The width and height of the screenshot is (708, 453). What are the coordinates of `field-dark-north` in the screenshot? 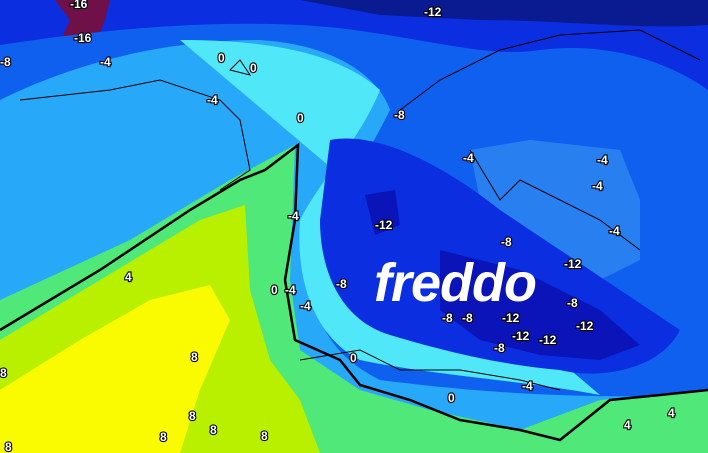 It's located at (354, 13).